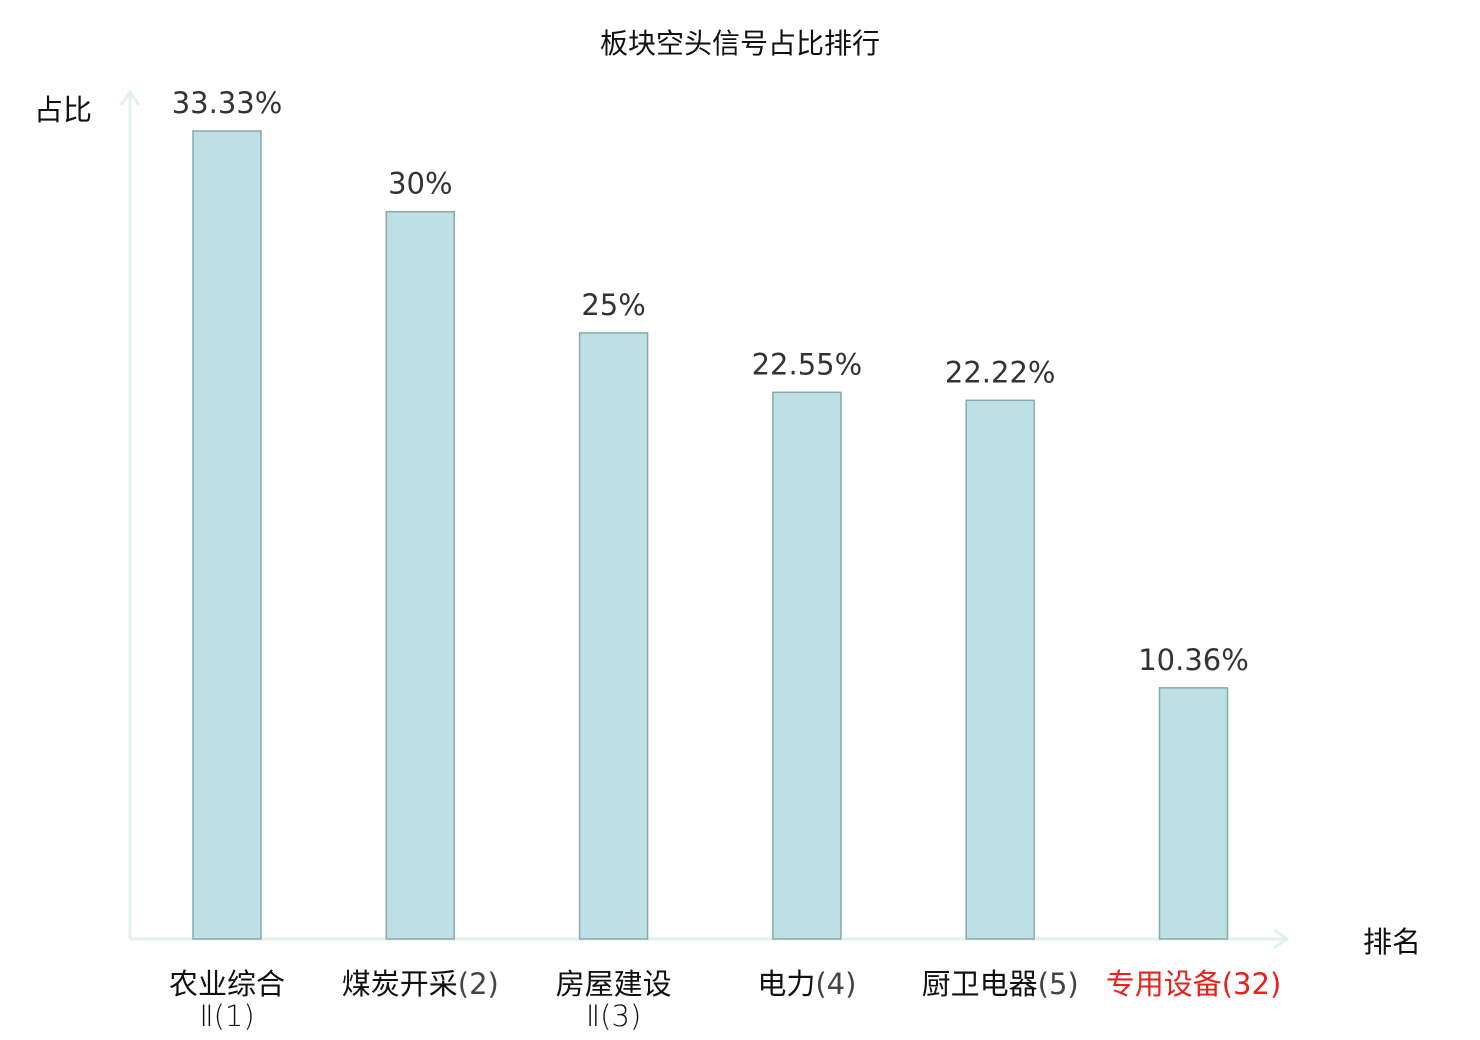 The width and height of the screenshot is (1480, 1040). What do you see at coordinates (1194, 984) in the screenshot?
I see `x-tick-label: 专用设备(32)` at bounding box center [1194, 984].